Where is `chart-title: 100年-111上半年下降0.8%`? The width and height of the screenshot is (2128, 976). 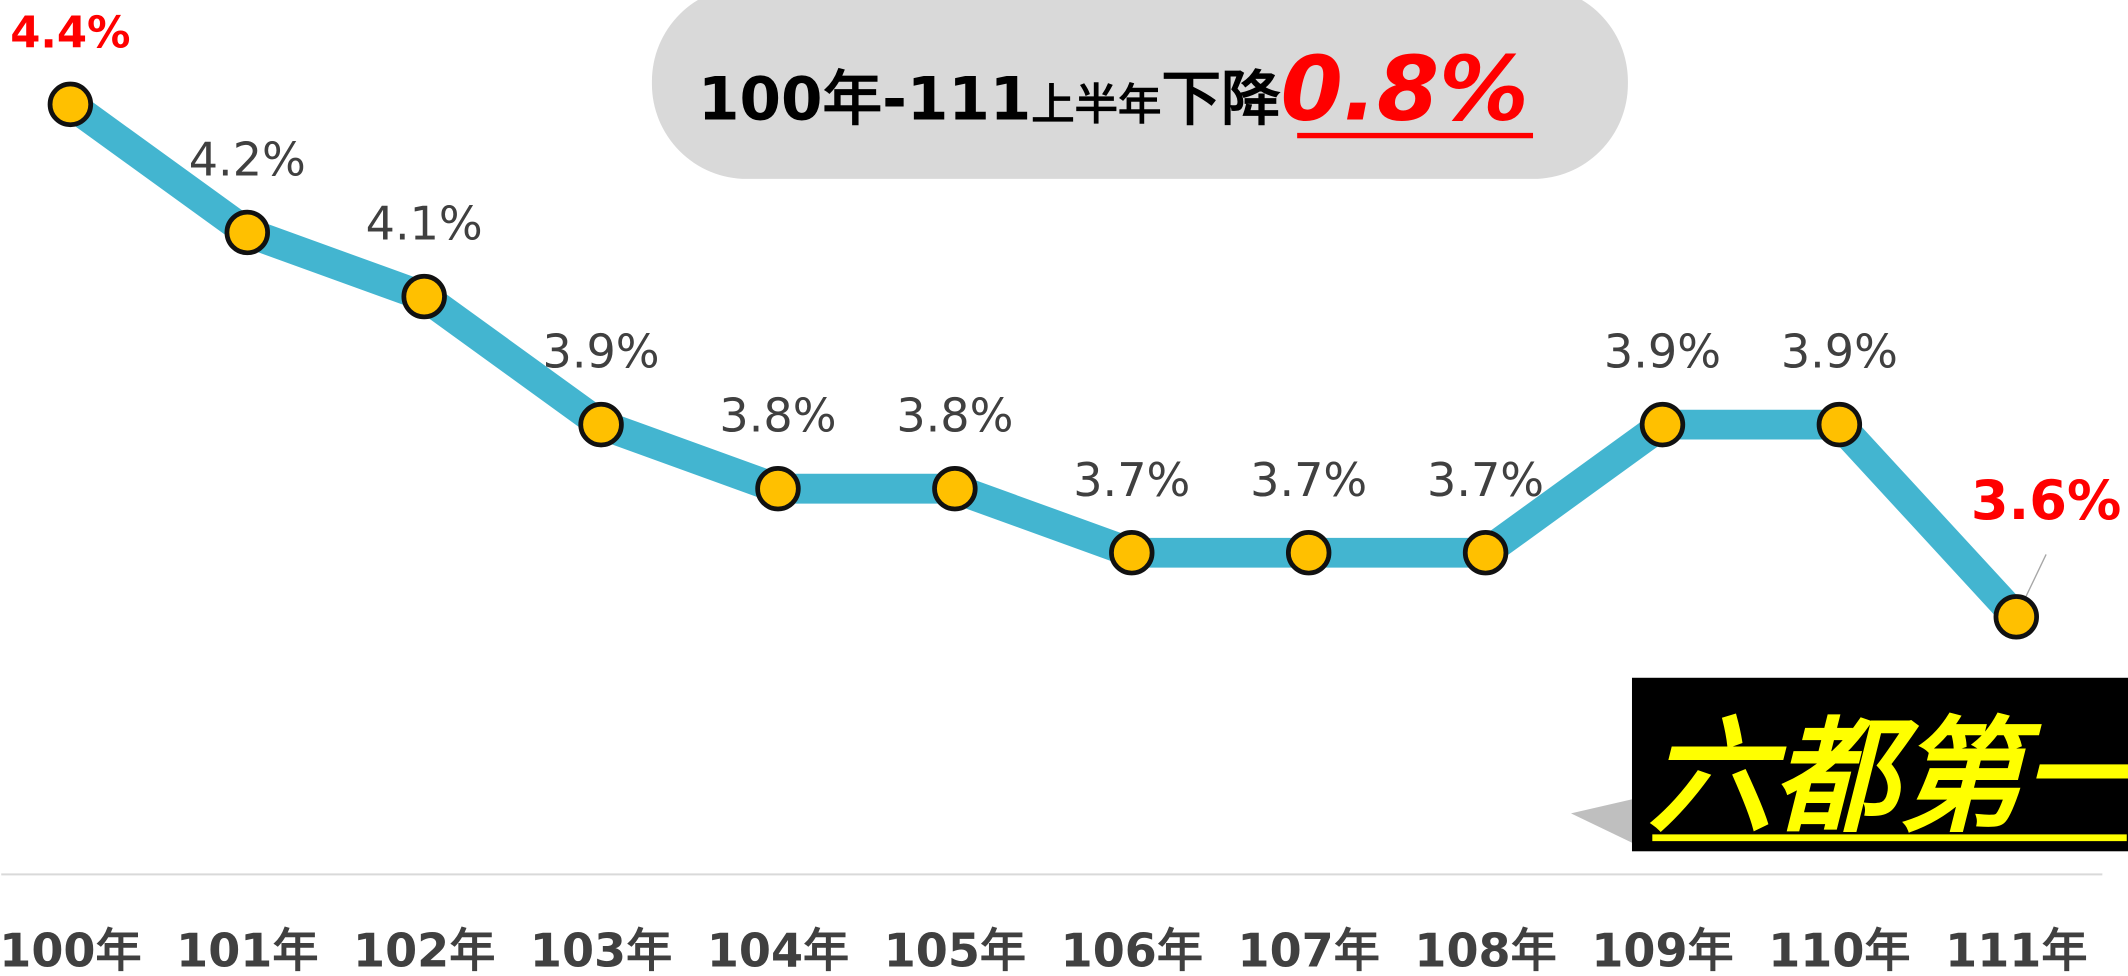
chart-title: 100年-111上半年下降0.8% is located at coordinates (1113, 89).